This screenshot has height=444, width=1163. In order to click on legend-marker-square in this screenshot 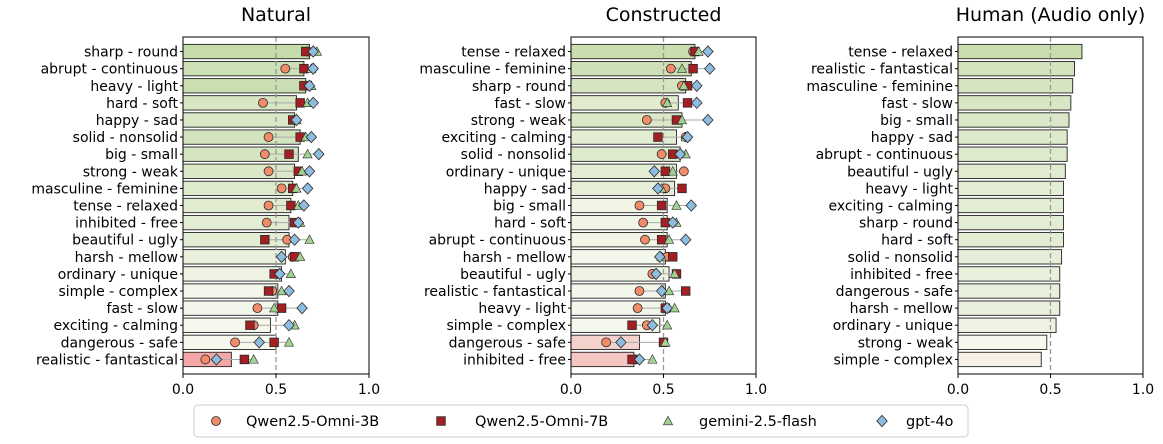, I will do `click(441, 421)`.